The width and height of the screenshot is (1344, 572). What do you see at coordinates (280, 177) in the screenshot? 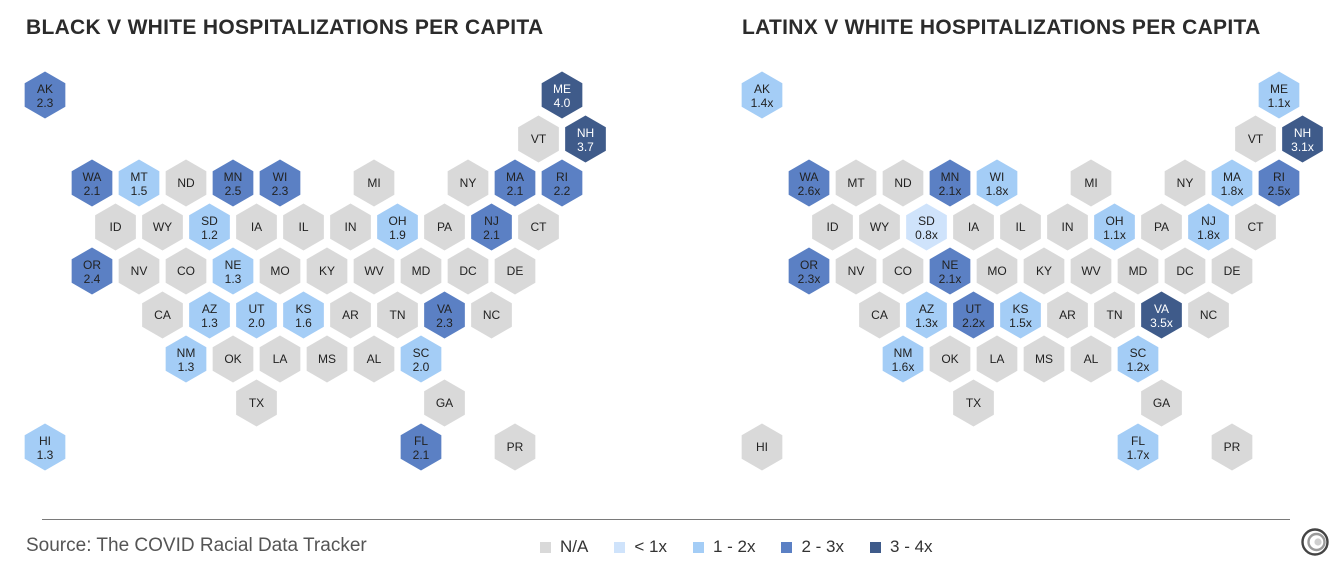
I see `state-code-label: WI` at bounding box center [280, 177].